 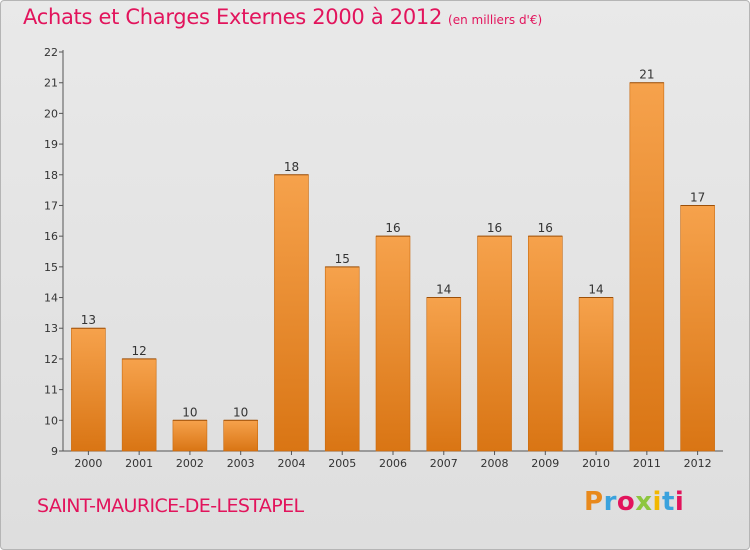 I want to click on y-tick-label: 22, so click(x=51, y=52).